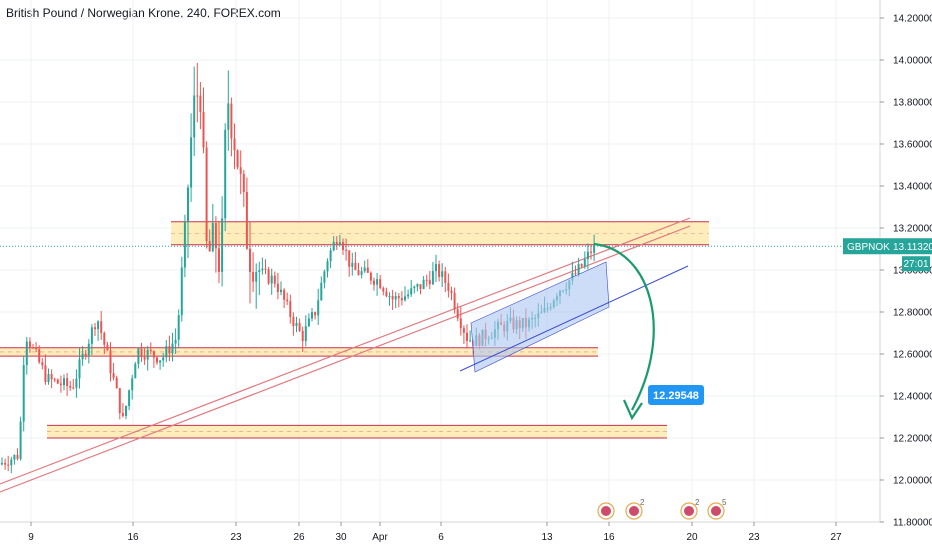  Describe the element at coordinates (632, 410) in the screenshot. I see `projection-arrowhead` at that location.